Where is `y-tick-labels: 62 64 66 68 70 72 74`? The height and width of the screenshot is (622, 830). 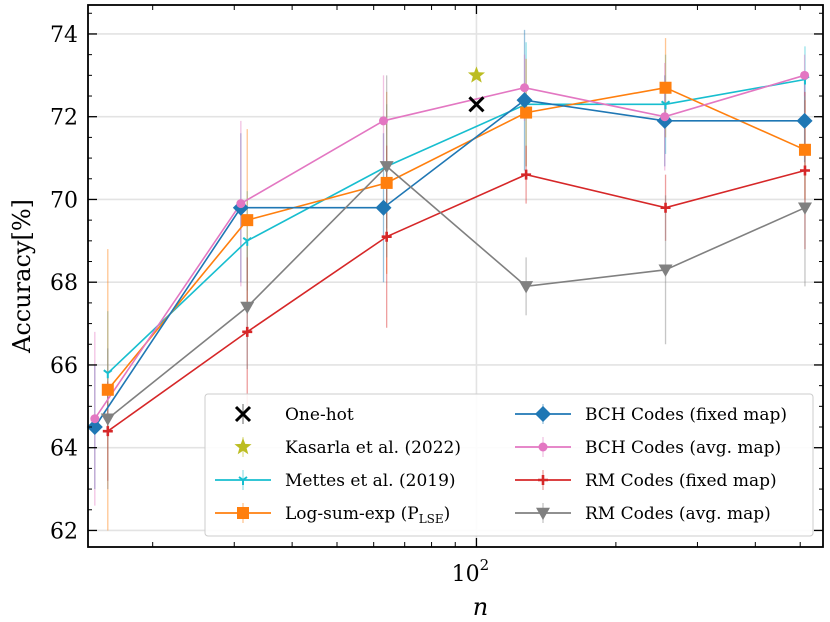 y-tick-labels: 62 64 66 68 70 72 74 is located at coordinates (64, 283).